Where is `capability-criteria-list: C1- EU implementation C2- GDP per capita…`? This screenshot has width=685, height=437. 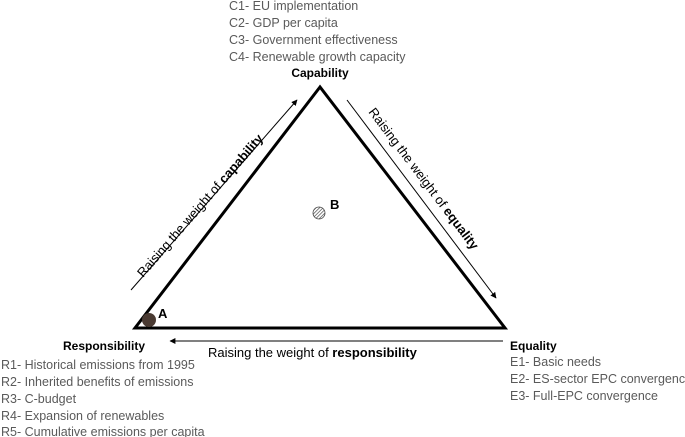
capability-criteria-list: C1- EU implementation C2- GDP per capita… is located at coordinates (317, 32).